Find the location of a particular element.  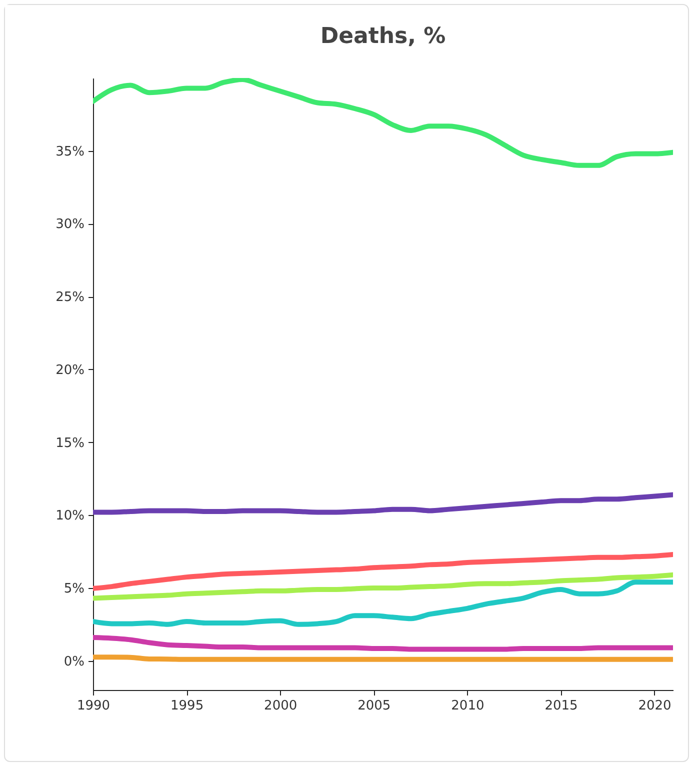

x-tick-label: 2020 is located at coordinates (655, 706).